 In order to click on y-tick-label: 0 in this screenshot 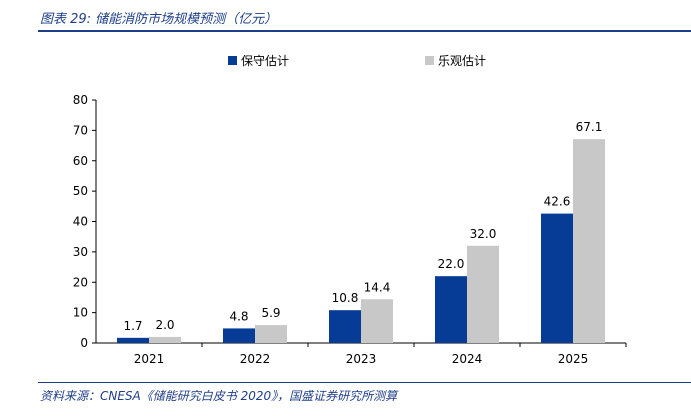, I will do `click(84, 343)`.